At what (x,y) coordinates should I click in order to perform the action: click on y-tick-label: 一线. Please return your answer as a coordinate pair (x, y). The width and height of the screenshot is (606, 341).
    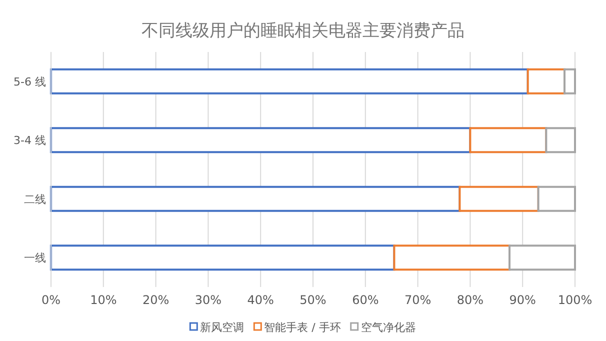
    Looking at the image, I should click on (35, 258).